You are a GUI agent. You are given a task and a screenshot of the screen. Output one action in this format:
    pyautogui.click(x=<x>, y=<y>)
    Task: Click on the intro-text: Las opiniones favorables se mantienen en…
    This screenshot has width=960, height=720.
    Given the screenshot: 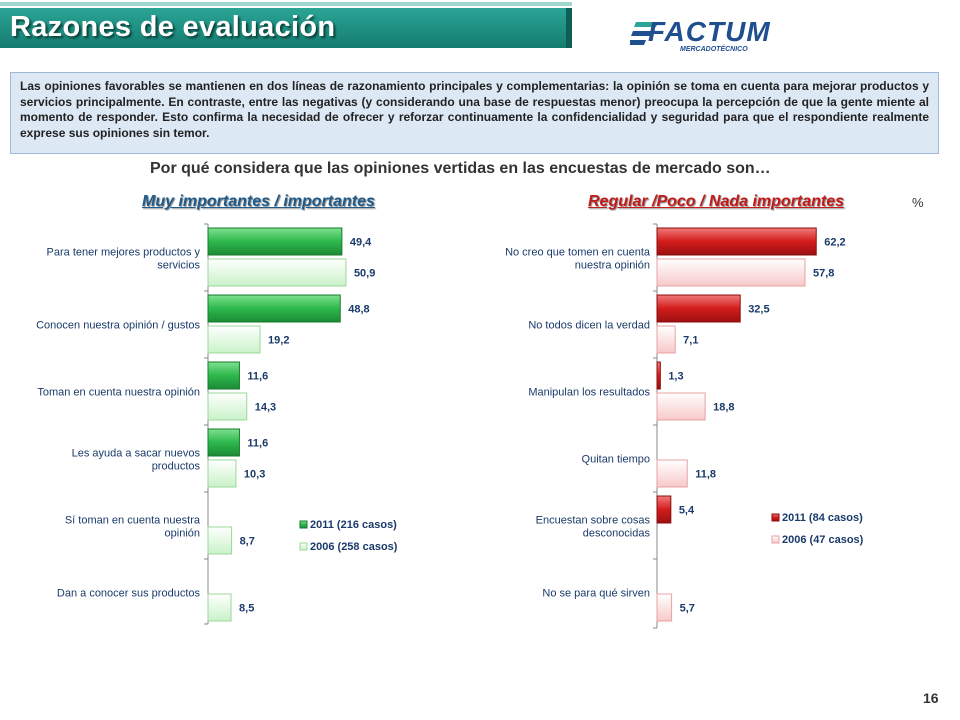 What is the action you would take?
    pyautogui.click(x=474, y=109)
    